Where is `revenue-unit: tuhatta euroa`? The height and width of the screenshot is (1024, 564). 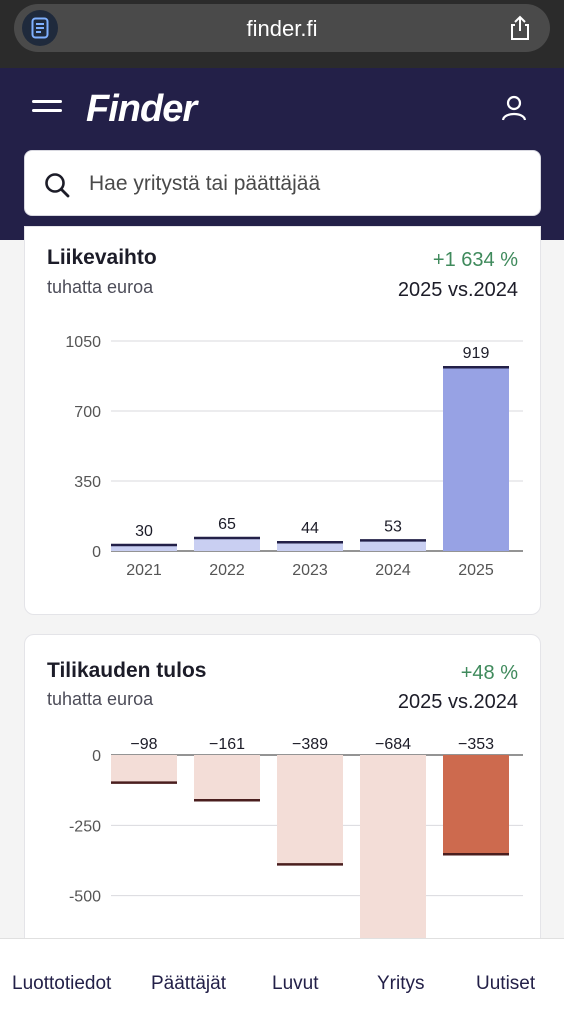 revenue-unit: tuhatta euroa is located at coordinates (100, 287).